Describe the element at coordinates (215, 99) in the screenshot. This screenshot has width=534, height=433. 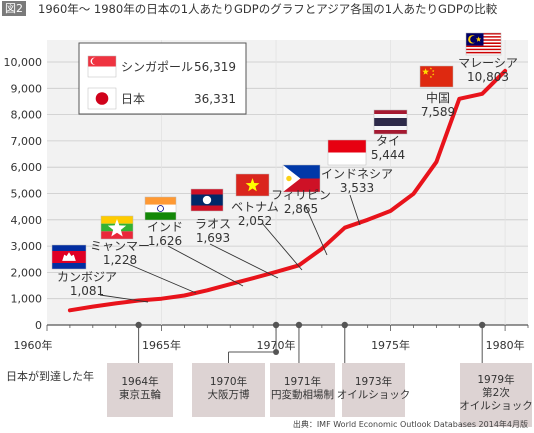
I see `legend-value-label: 36,331` at that location.